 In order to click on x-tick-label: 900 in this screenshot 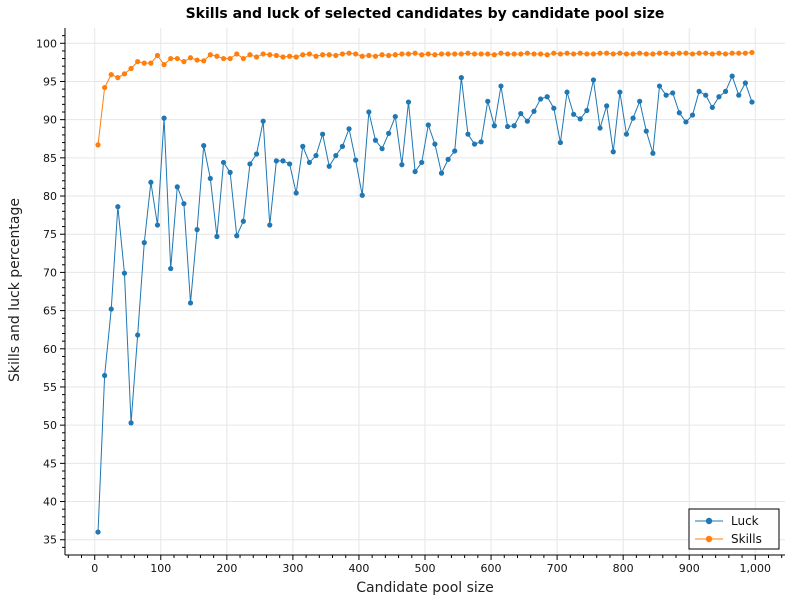, I will do `click(689, 568)`.